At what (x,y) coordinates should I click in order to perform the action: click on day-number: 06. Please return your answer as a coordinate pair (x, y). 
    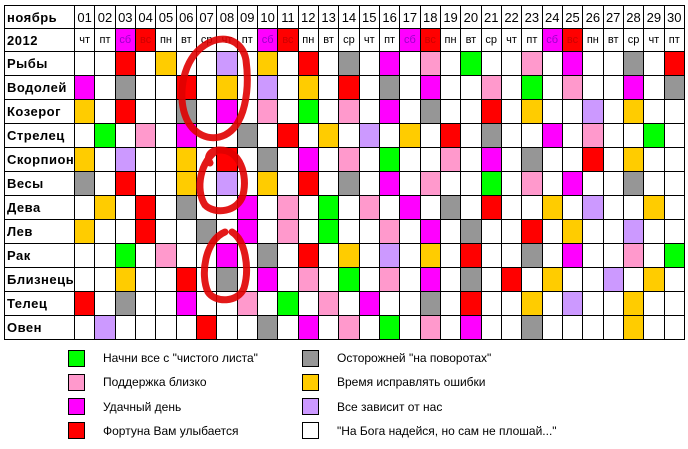
    Looking at the image, I should click on (186, 17).